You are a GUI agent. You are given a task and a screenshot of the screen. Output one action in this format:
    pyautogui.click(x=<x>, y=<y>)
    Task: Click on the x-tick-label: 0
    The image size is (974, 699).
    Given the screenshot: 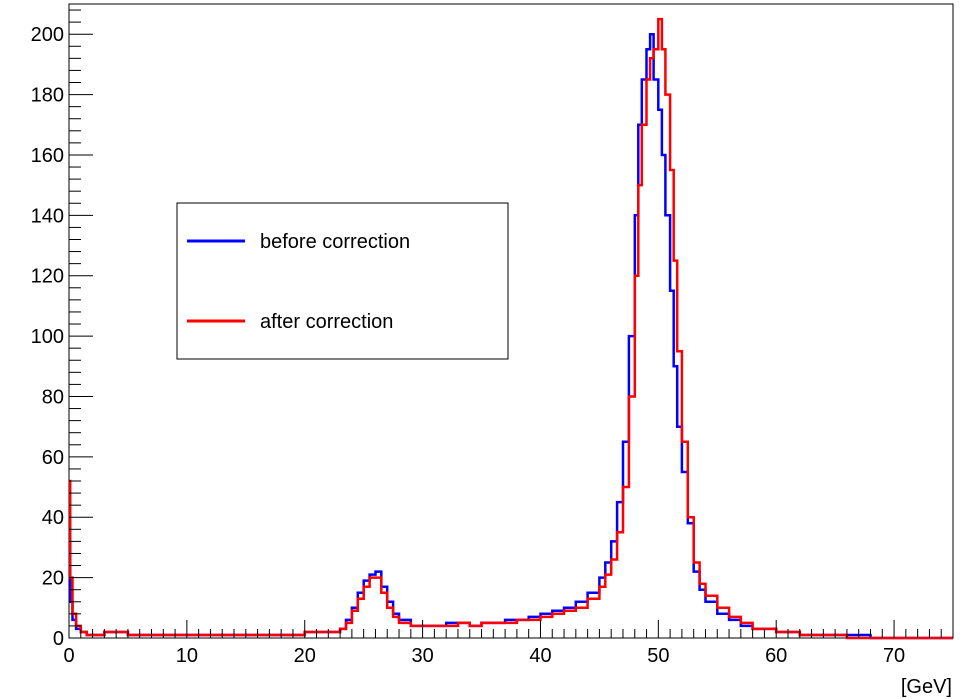 What is the action you would take?
    pyautogui.click(x=68, y=656)
    